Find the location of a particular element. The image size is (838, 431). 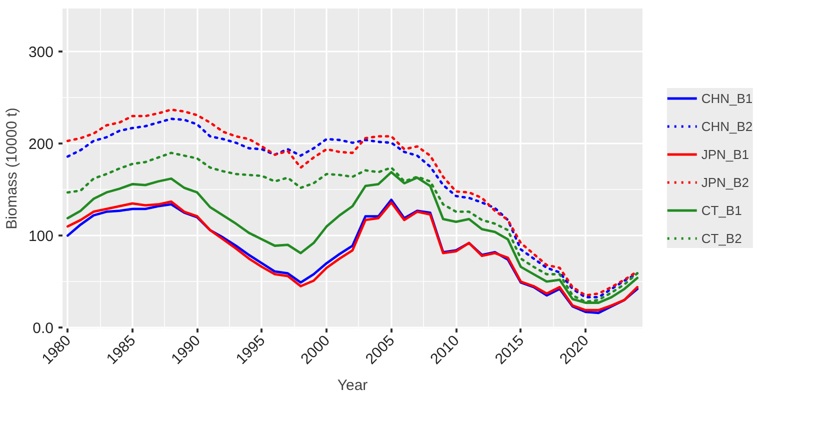

x-axis-title: Year is located at coordinates (352, 385).